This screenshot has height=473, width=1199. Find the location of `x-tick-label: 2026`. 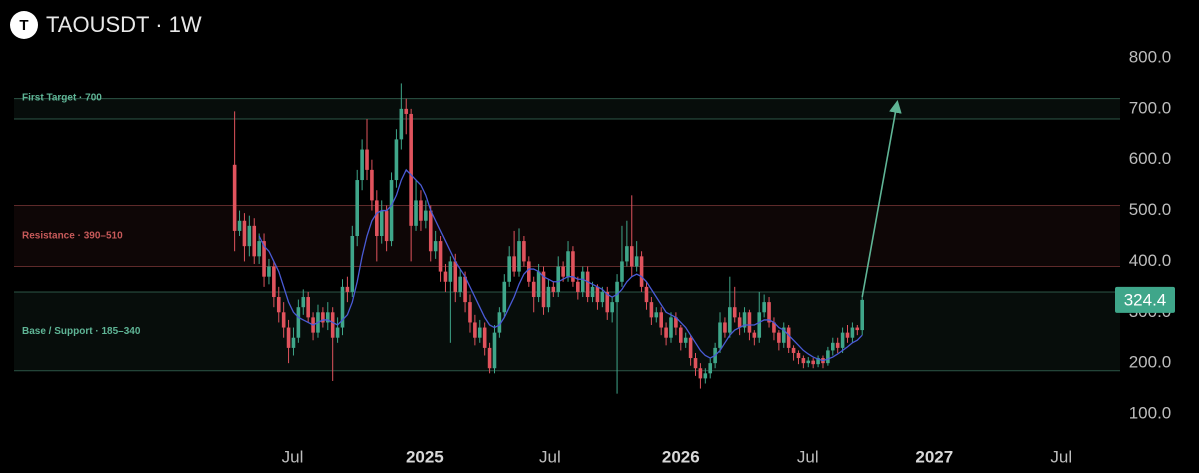

x-tick-label: 2026 is located at coordinates (681, 456).